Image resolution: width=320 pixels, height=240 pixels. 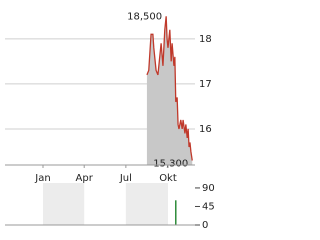 What do you see at coordinates (205, 39) in the screenshot?
I see `y-tick-label: 18` at bounding box center [205, 39].